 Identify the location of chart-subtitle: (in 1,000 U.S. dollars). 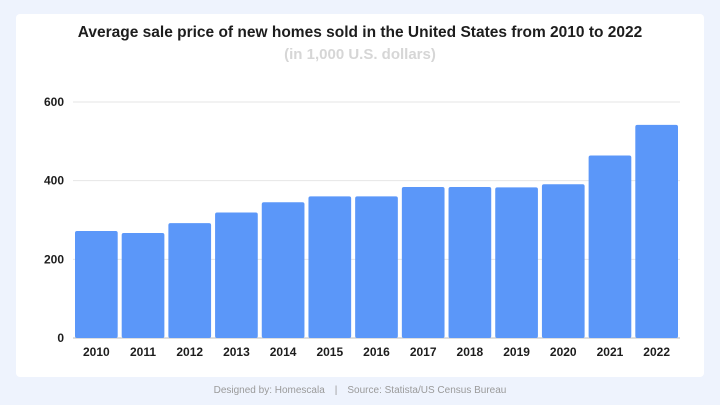
(360, 54).